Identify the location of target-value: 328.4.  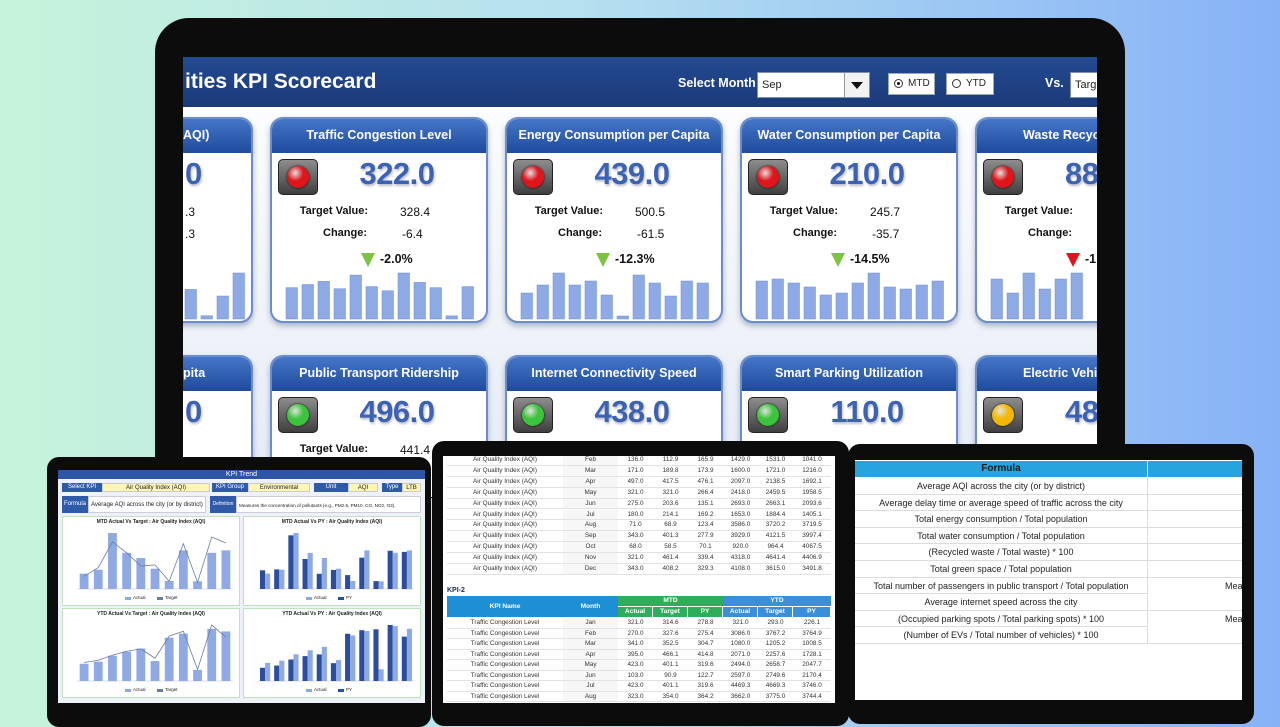
(415, 212).